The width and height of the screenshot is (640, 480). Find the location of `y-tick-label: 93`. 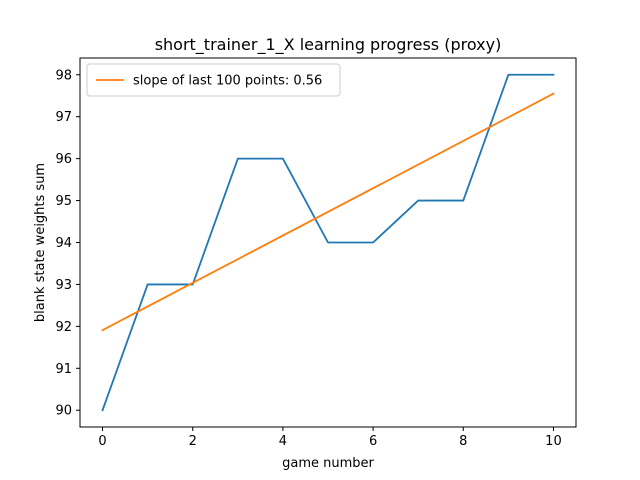

y-tick-label: 93 is located at coordinates (63, 285).